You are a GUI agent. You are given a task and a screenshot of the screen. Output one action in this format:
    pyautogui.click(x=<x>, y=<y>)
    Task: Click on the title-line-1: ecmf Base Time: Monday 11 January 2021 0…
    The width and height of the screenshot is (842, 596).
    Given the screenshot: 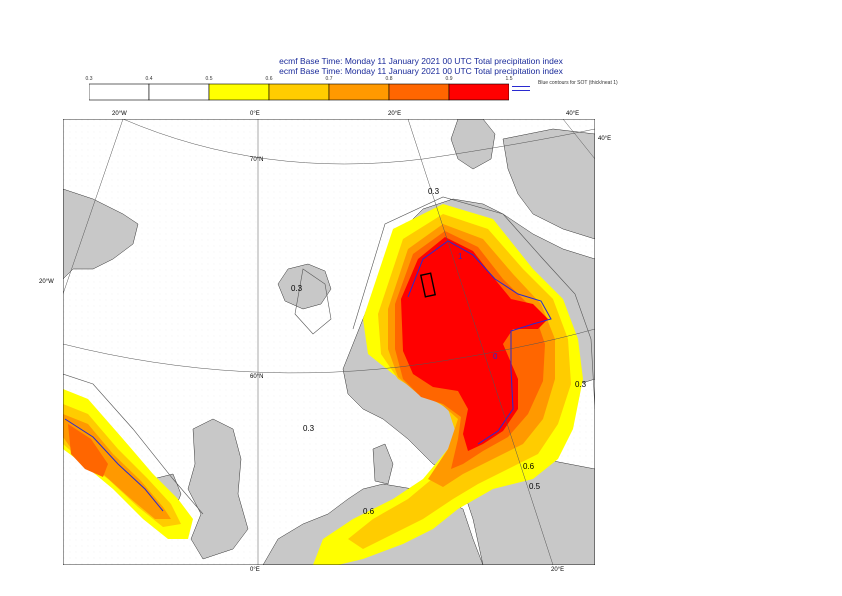 What is the action you would take?
    pyautogui.click(x=421, y=61)
    